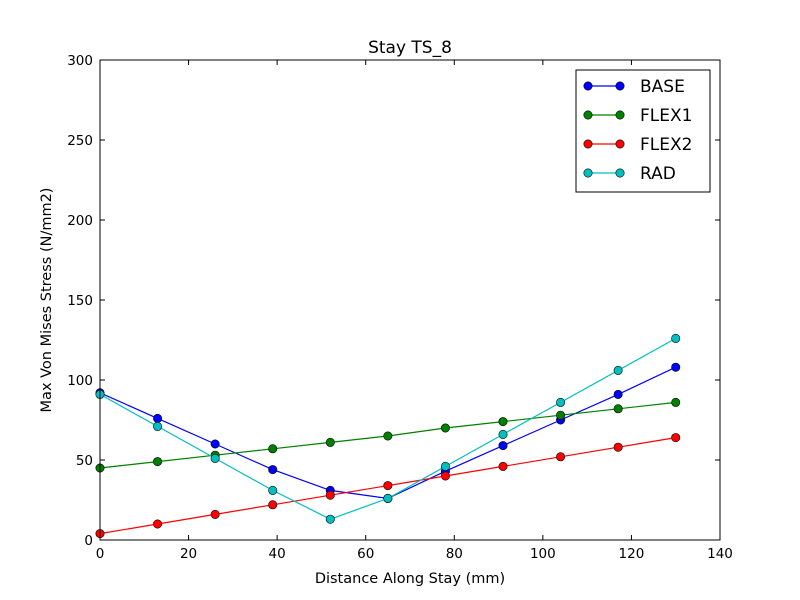 The height and width of the screenshot is (600, 800). I want to click on legend-entry-rad: RAD, so click(629, 174).